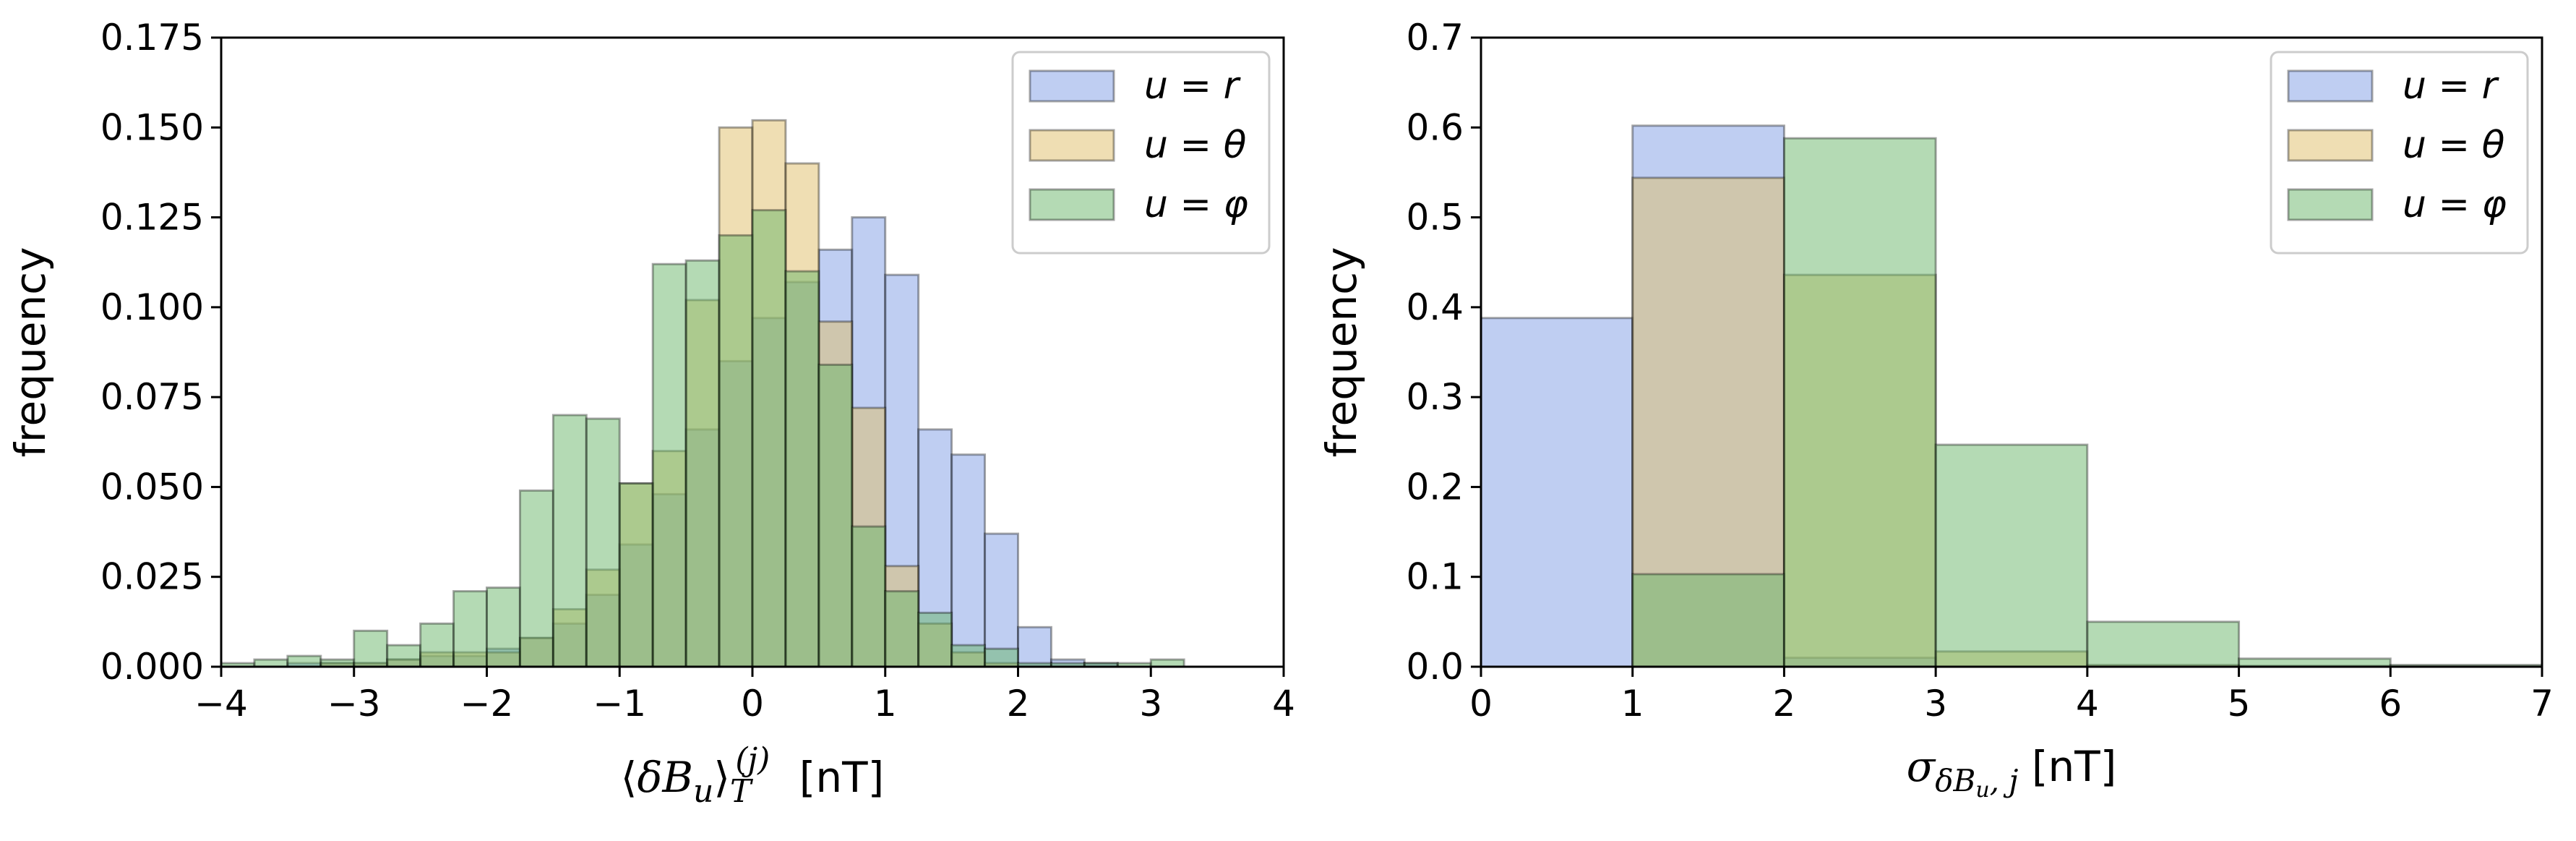  Describe the element at coordinates (753, 759) in the screenshot. I see `x-axis-label-left-sup-j: (j)` at that location.